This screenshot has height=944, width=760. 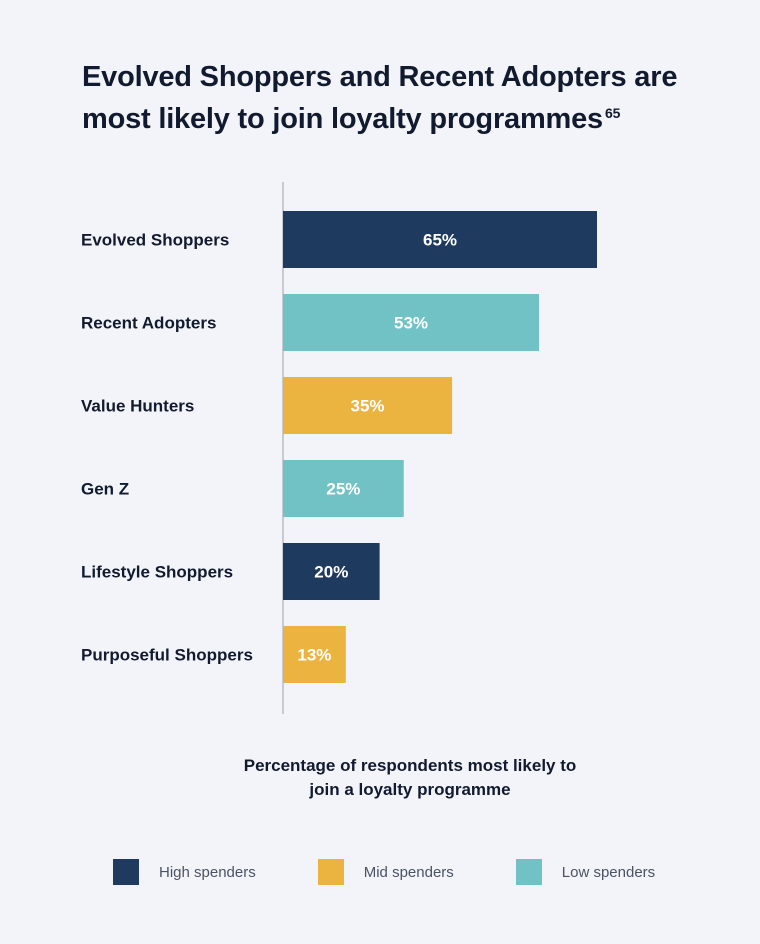 I want to click on legend-swatch-high-spenders, so click(x=126, y=872).